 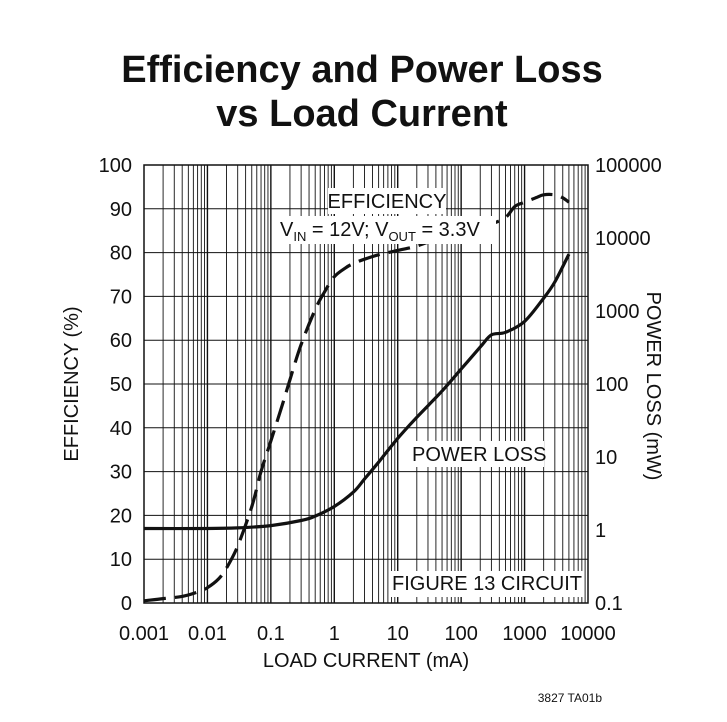 I want to click on y-right-tick-label: 10, so click(x=606, y=458).